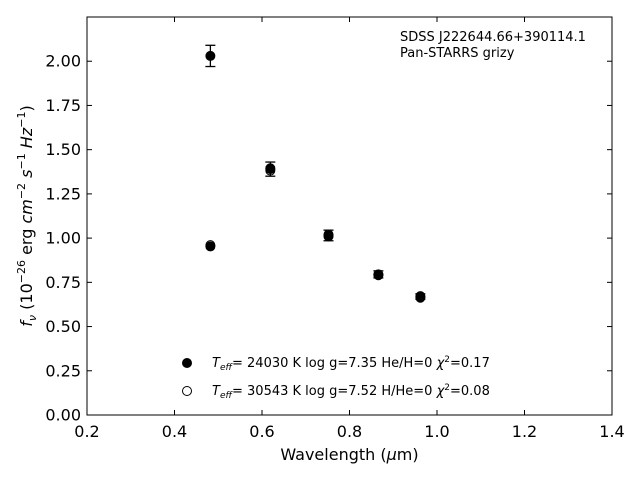  I want to click on annotation-object-name: SDSS J222644.66+390114.1, so click(493, 37).